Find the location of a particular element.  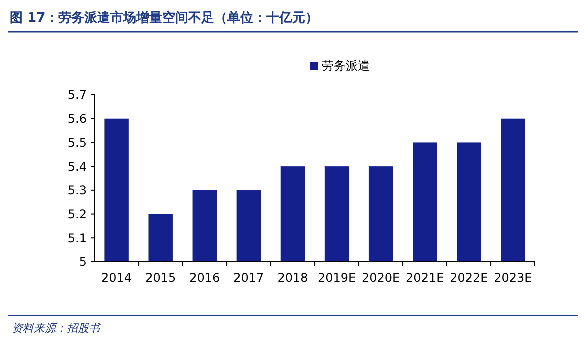

x-tick-label: 2016 is located at coordinates (205, 278).